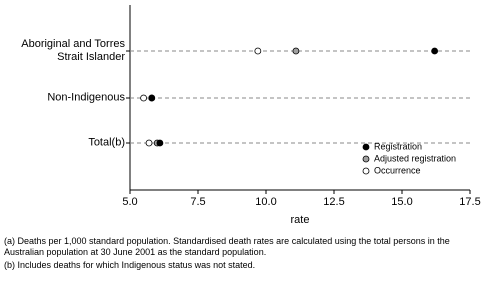  I want to click on x-tick-label: 10.0, so click(265, 202).